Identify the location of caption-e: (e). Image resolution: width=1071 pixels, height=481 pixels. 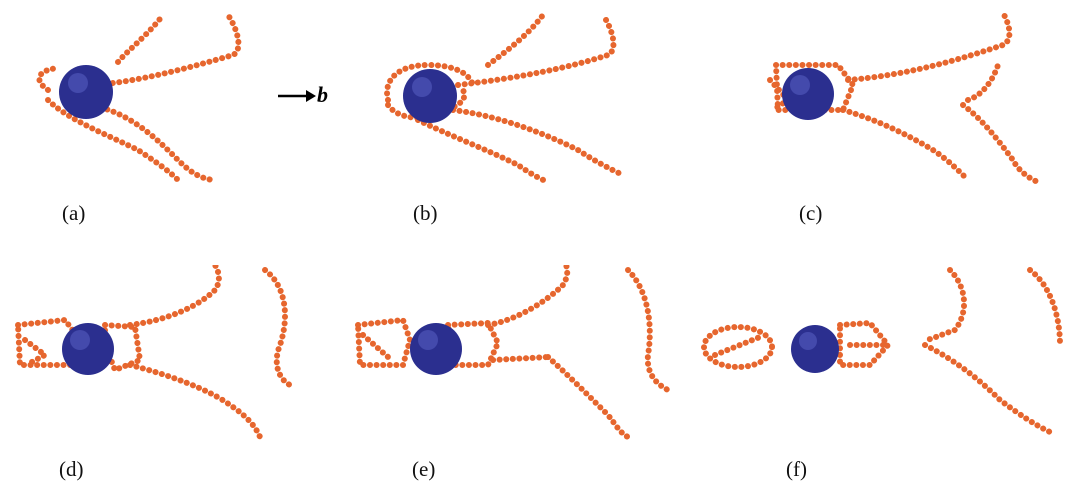
(424, 469).